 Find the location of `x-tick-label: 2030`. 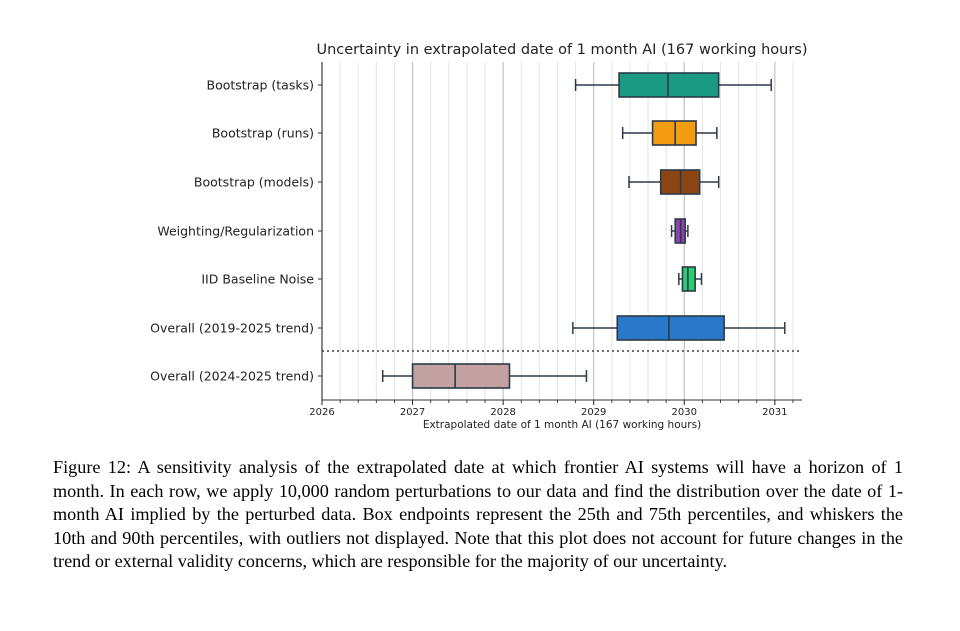

x-tick-label: 2030 is located at coordinates (684, 412).